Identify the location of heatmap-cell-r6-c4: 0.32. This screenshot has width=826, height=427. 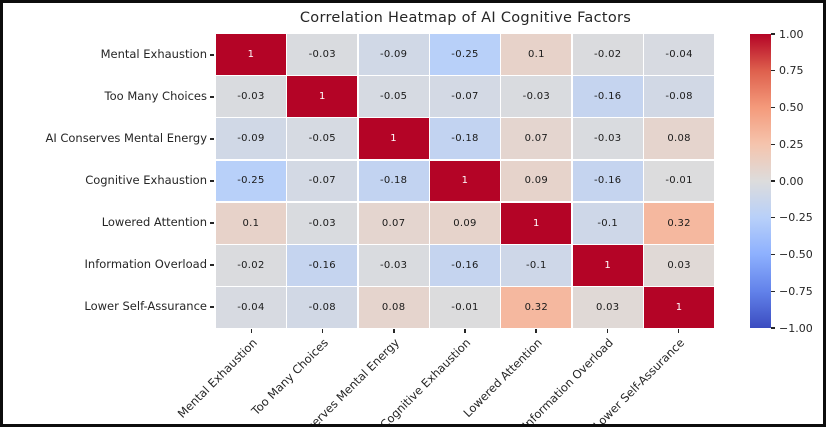
(536, 307).